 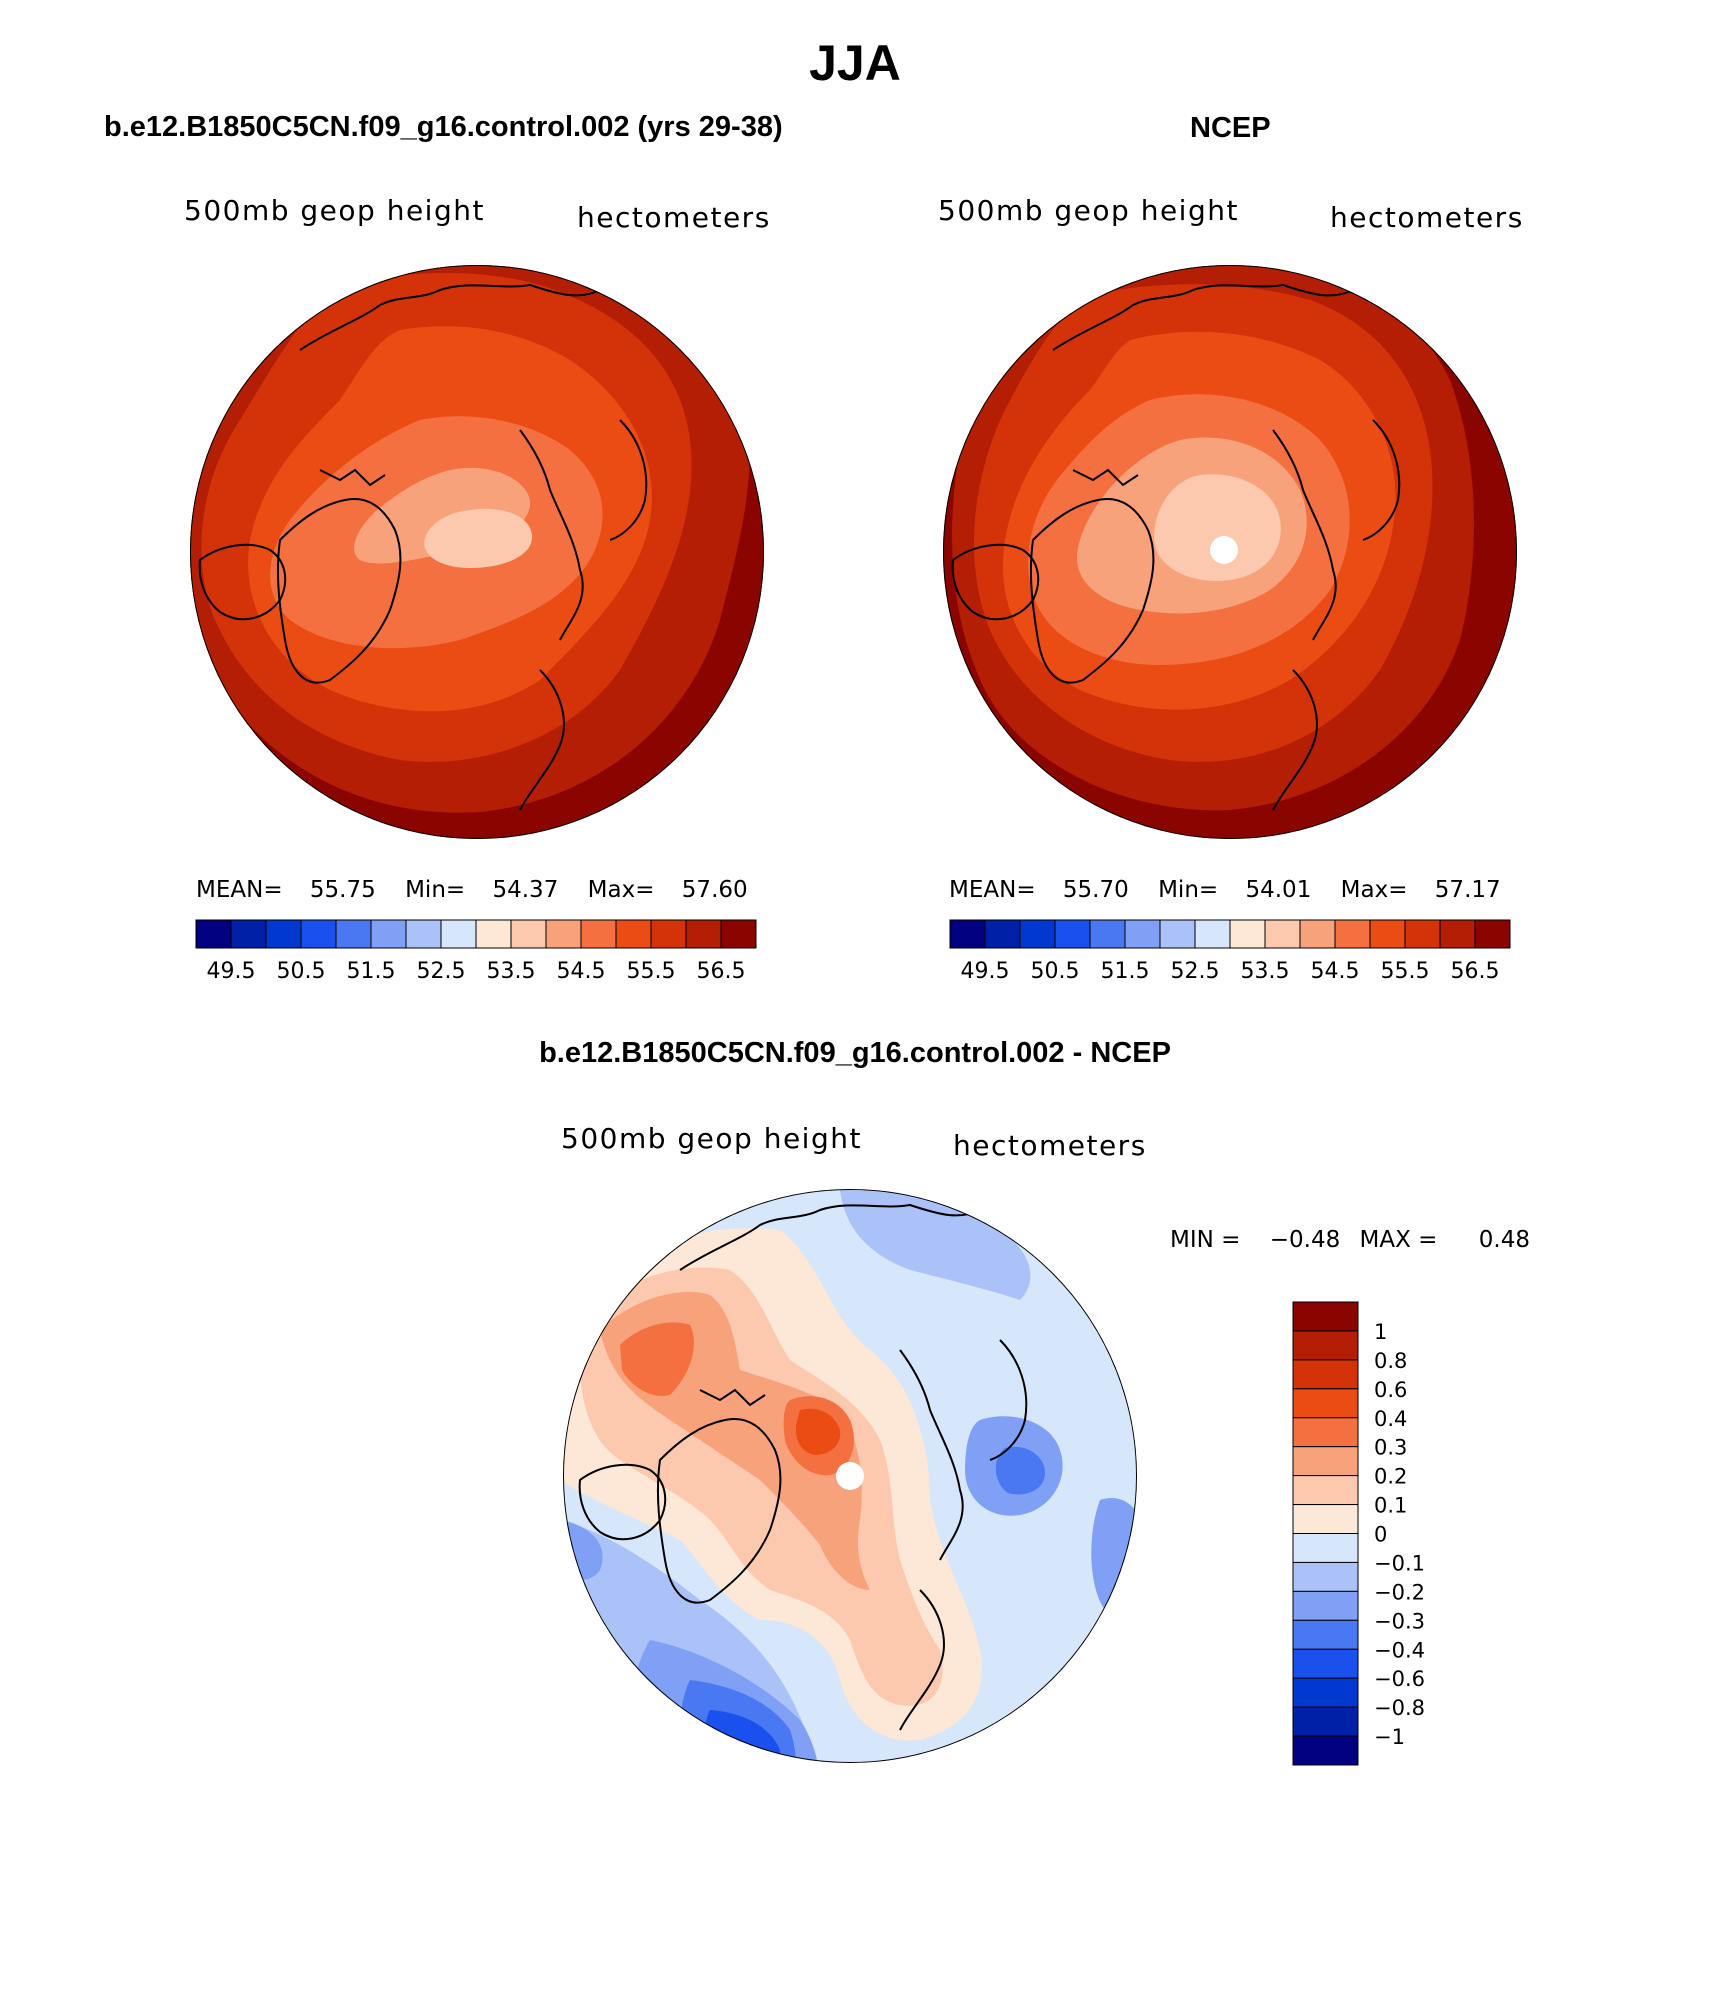 I want to click on panel3-map, so click(x=850, y=1476).